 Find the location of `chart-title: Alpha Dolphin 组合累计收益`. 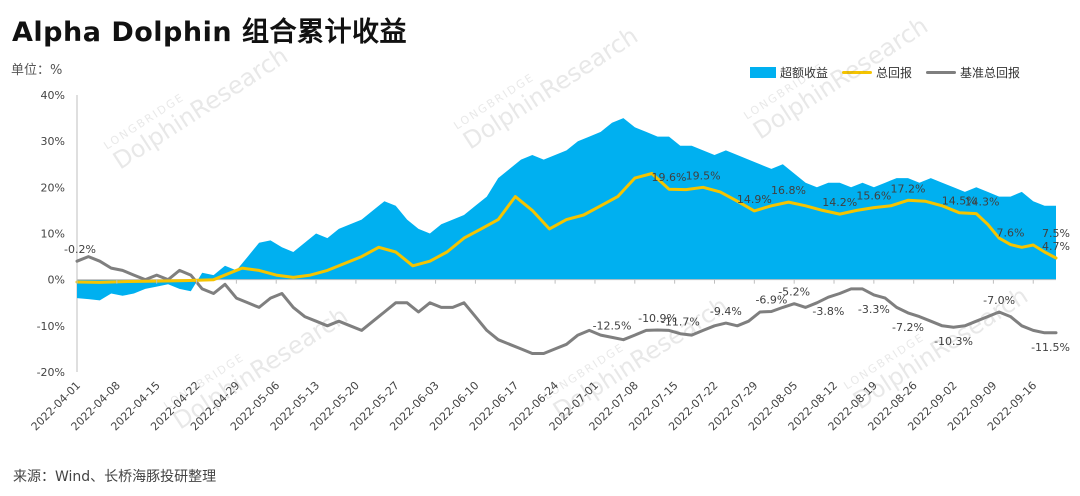

chart-title: Alpha Dolphin 组合累计收益 is located at coordinates (209, 32).